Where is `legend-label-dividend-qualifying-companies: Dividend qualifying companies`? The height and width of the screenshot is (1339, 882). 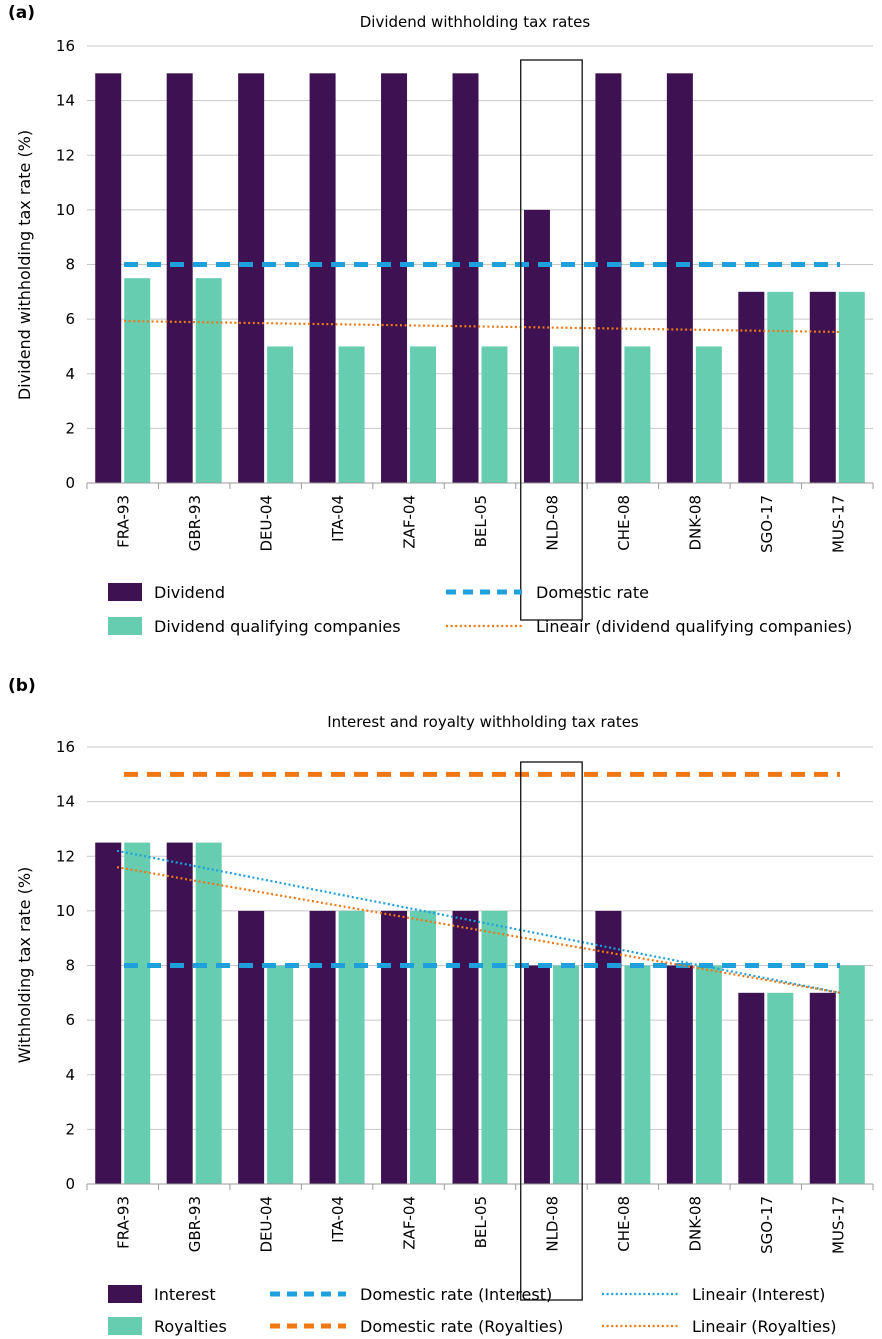 legend-label-dividend-qualifying-companies: Dividend qualifying companies is located at coordinates (277, 626).